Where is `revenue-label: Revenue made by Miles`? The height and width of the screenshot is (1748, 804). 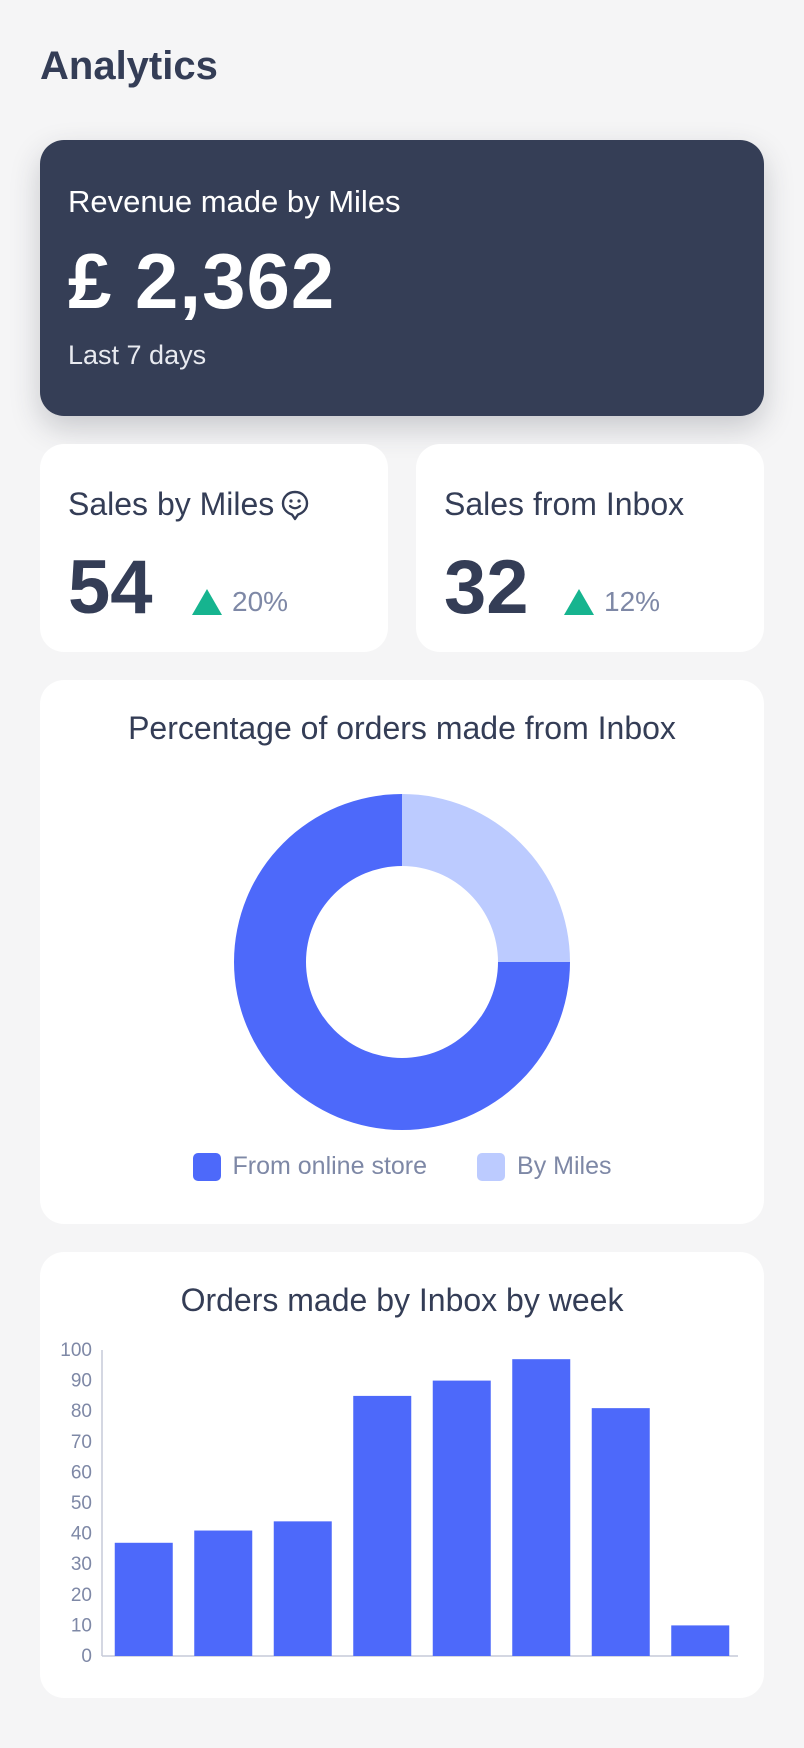 revenue-label: Revenue made by Miles is located at coordinates (234, 201).